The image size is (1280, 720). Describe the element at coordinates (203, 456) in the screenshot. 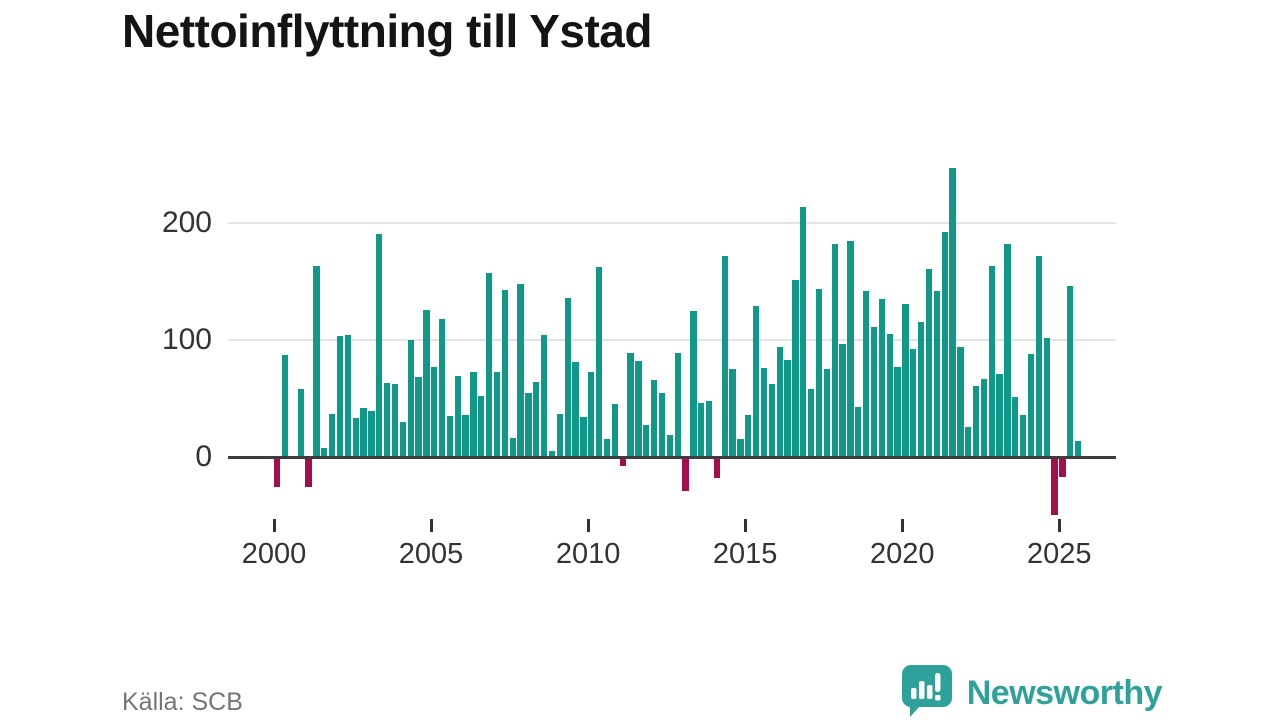

I see `y-axis-label-0: 0` at that location.